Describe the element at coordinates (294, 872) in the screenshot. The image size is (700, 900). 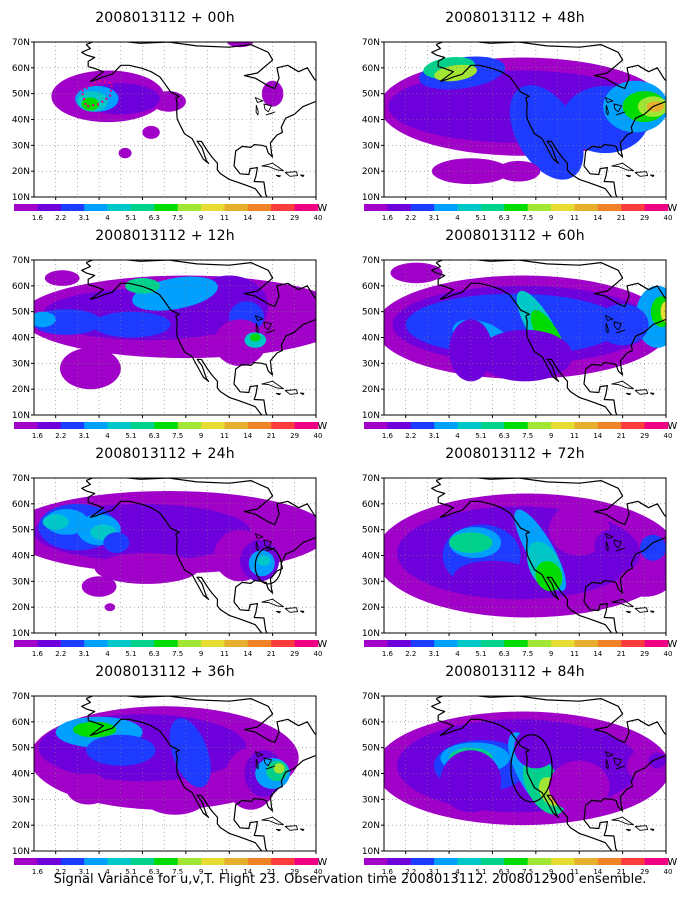
I see `colorbar-label: 29` at that location.